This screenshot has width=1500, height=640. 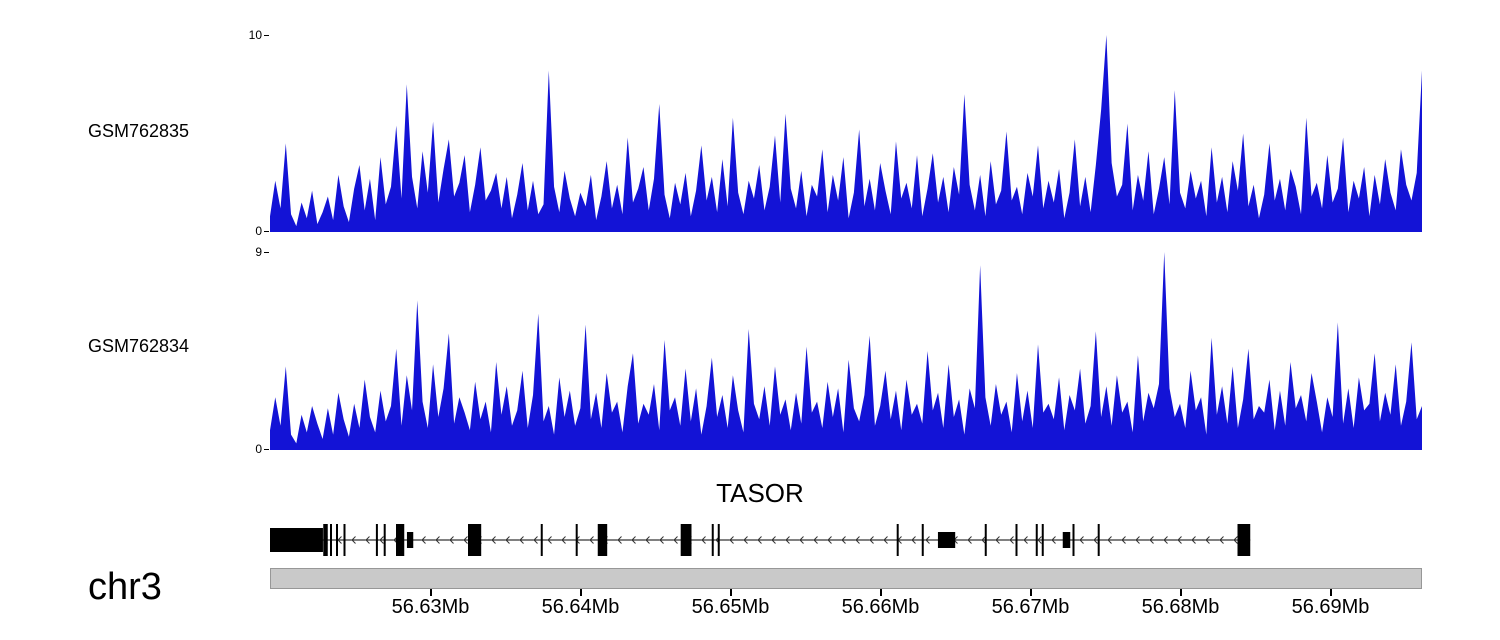 I want to click on coordinate-label: 56.69Mb, so click(x=1330, y=607).